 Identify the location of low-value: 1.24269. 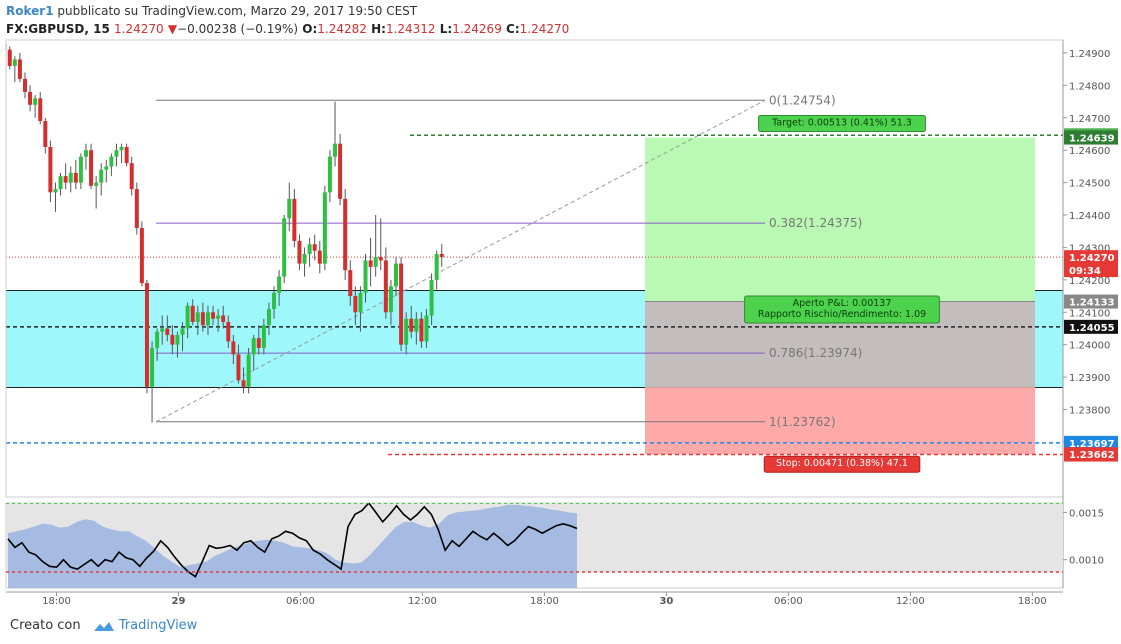
(477, 29).